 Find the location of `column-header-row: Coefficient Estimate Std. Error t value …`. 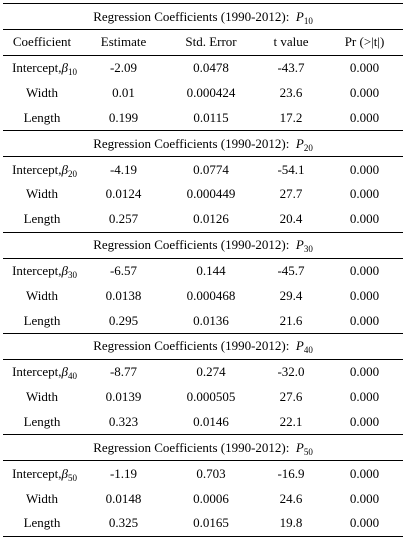

column-header-row: Coefficient Estimate Std. Error t value … is located at coordinates (203, 42).